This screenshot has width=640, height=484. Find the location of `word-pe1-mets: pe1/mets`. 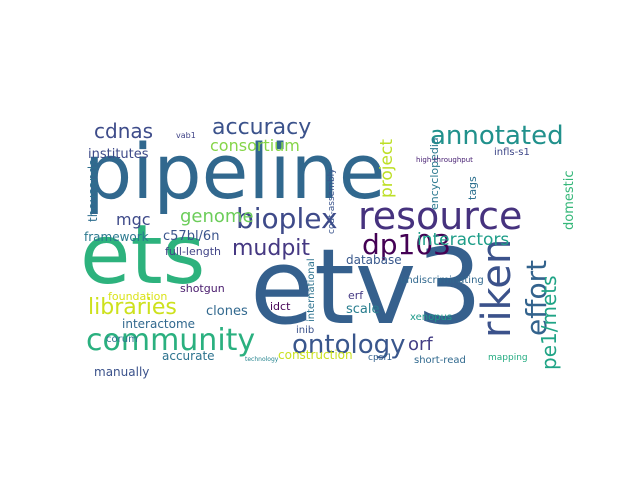

word-pe1-mets: pe1/mets is located at coordinates (549, 322).